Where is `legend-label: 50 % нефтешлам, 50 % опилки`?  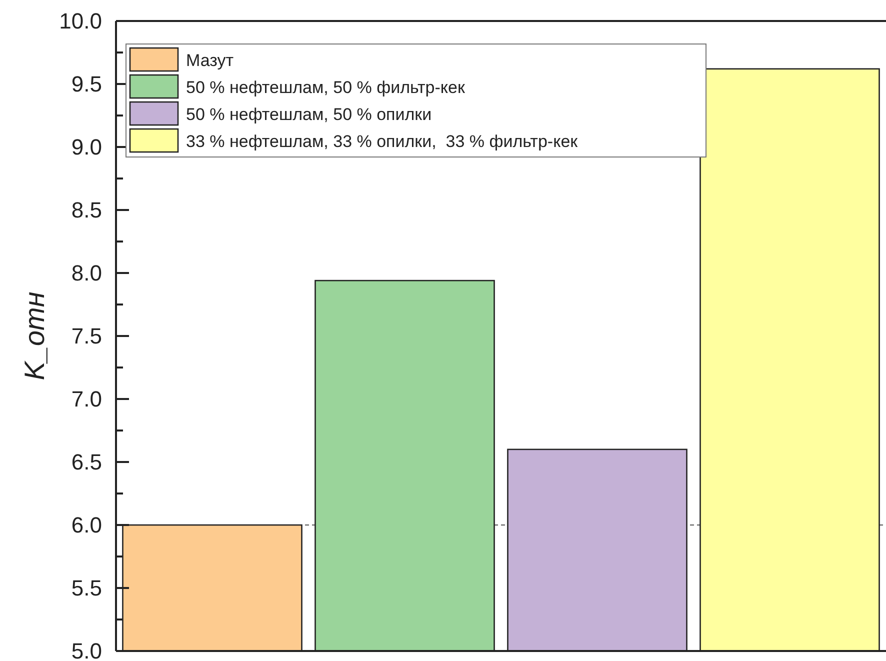
legend-label: 50 % нефтешлам, 50 % опилки is located at coordinates (309, 114).